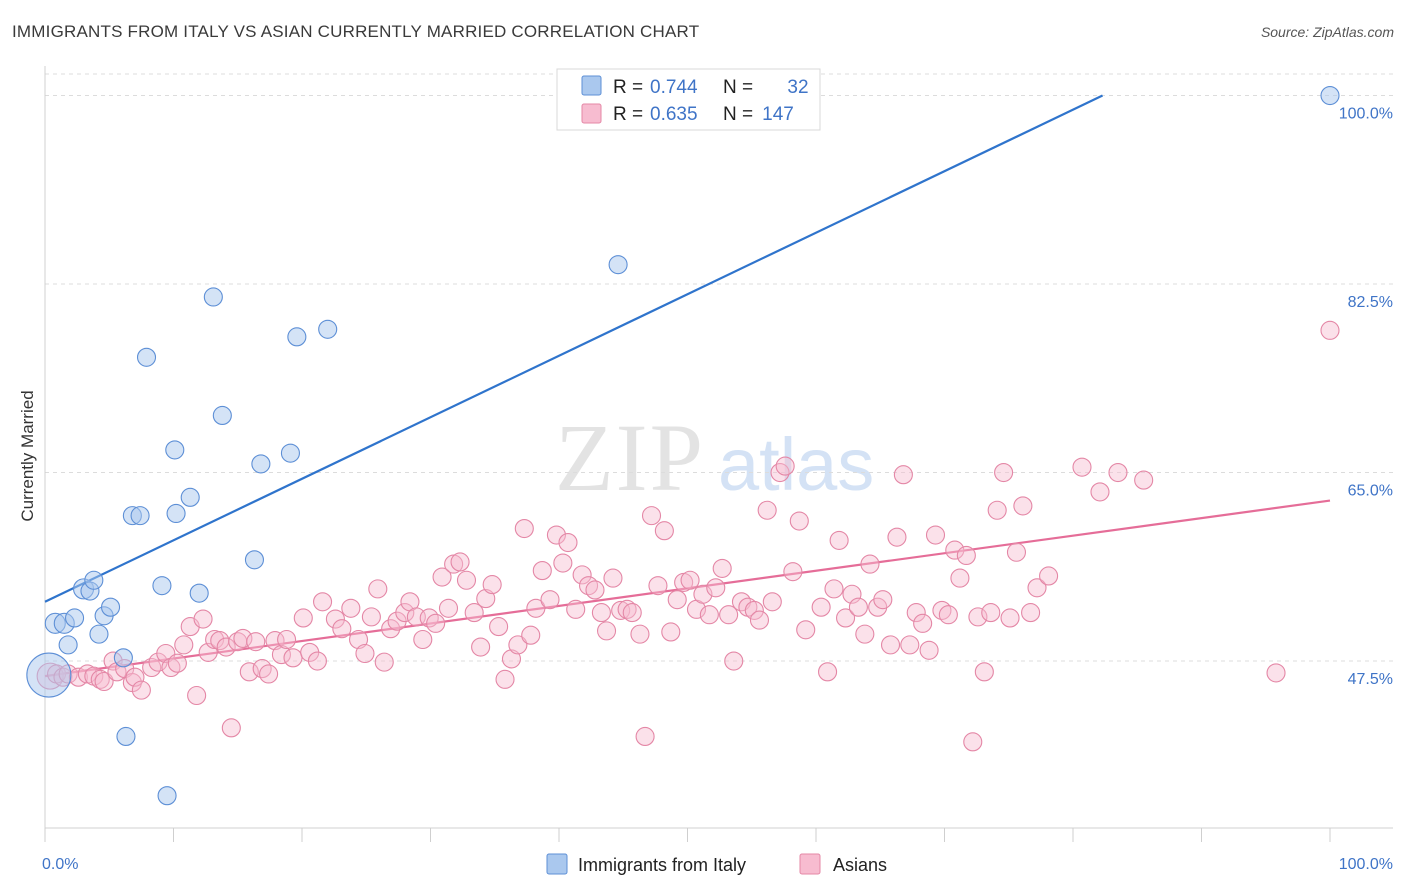  Describe the element at coordinates (674, 87) in the screenshot. I see `legend-italy-r-value: 0.744` at that location.